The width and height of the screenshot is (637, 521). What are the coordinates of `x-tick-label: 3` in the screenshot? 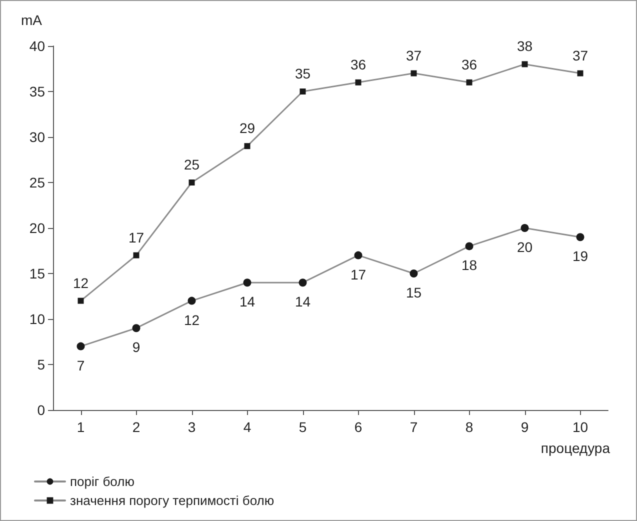 It's located at (192, 427).